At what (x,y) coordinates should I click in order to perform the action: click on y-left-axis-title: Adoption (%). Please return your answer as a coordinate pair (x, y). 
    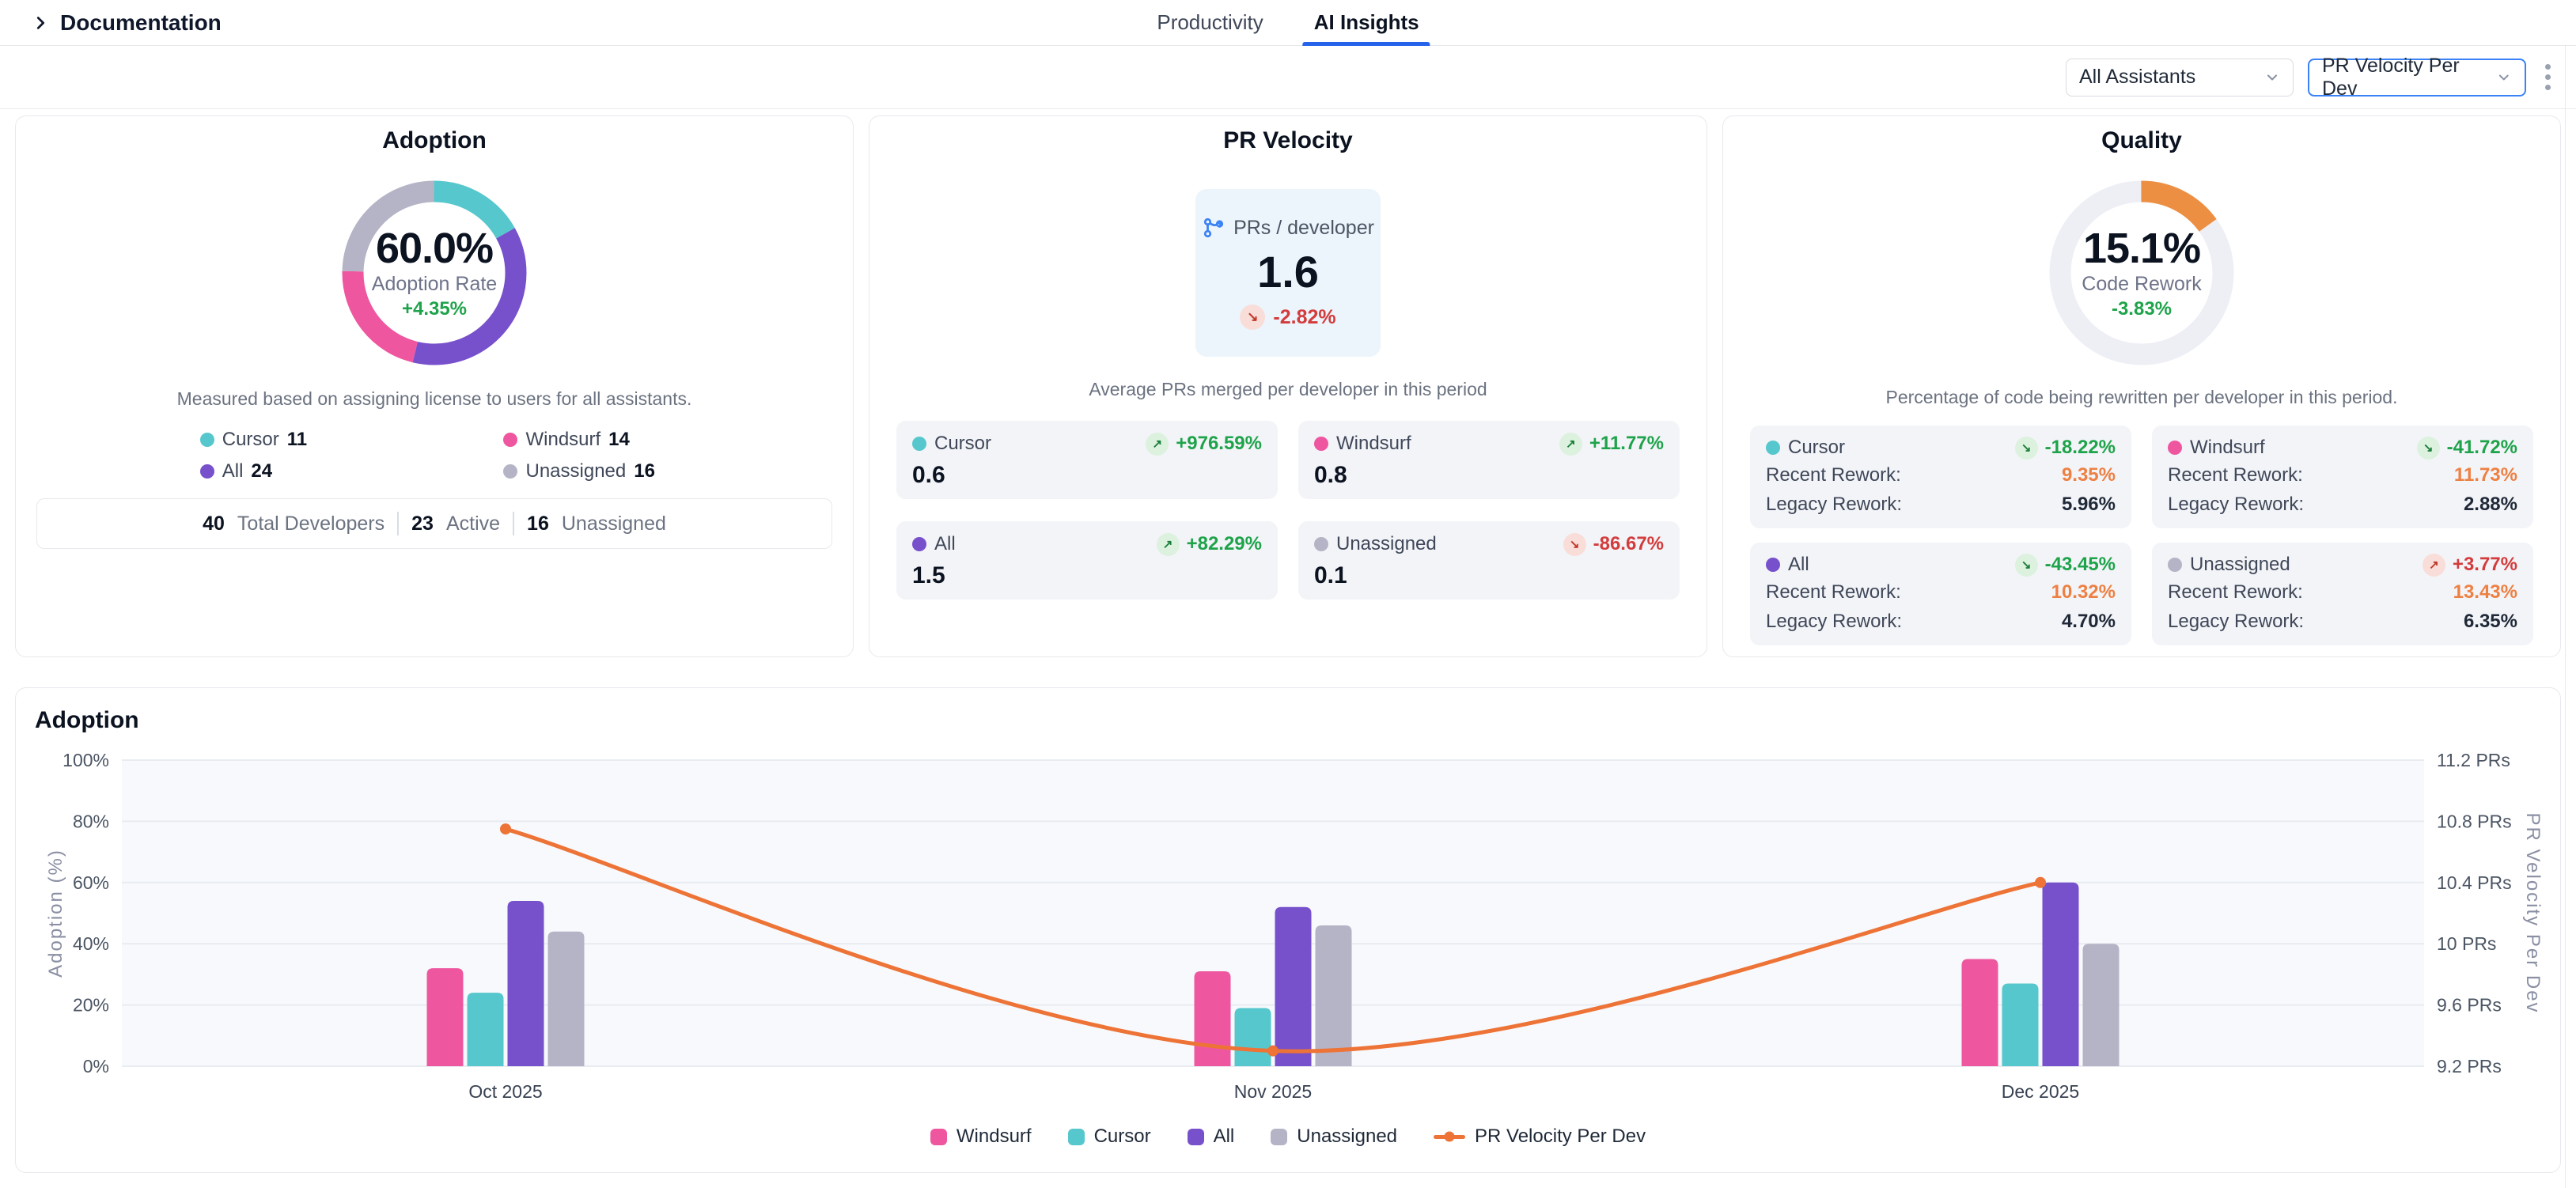
    Looking at the image, I should click on (55, 913).